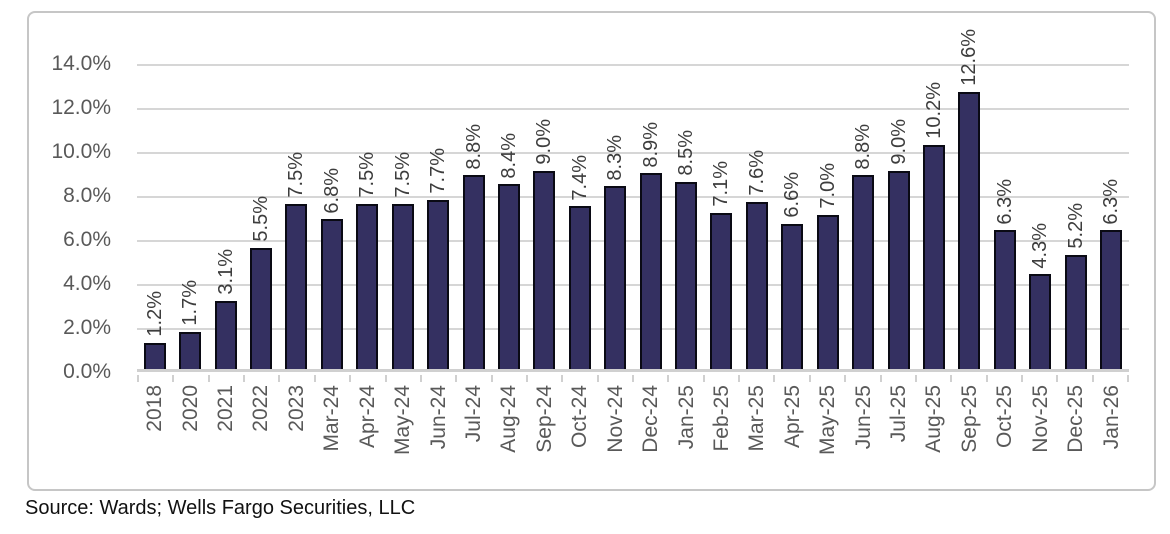 The image size is (1170, 534). I want to click on x-axis-label-cell: Apr-25, so click(792, 433).